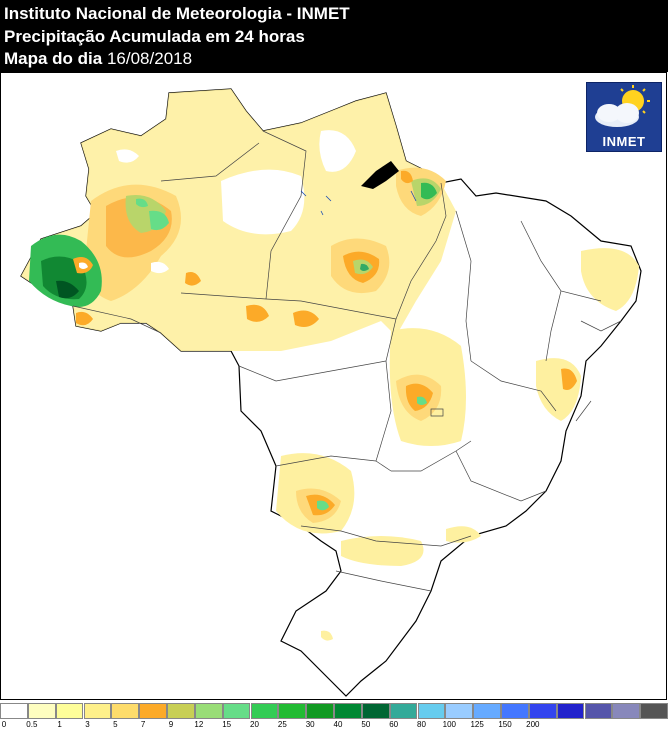 This screenshot has height=731, width=668. I want to click on map-date-line: Mapa do dia 16/08/2018, so click(98, 59).